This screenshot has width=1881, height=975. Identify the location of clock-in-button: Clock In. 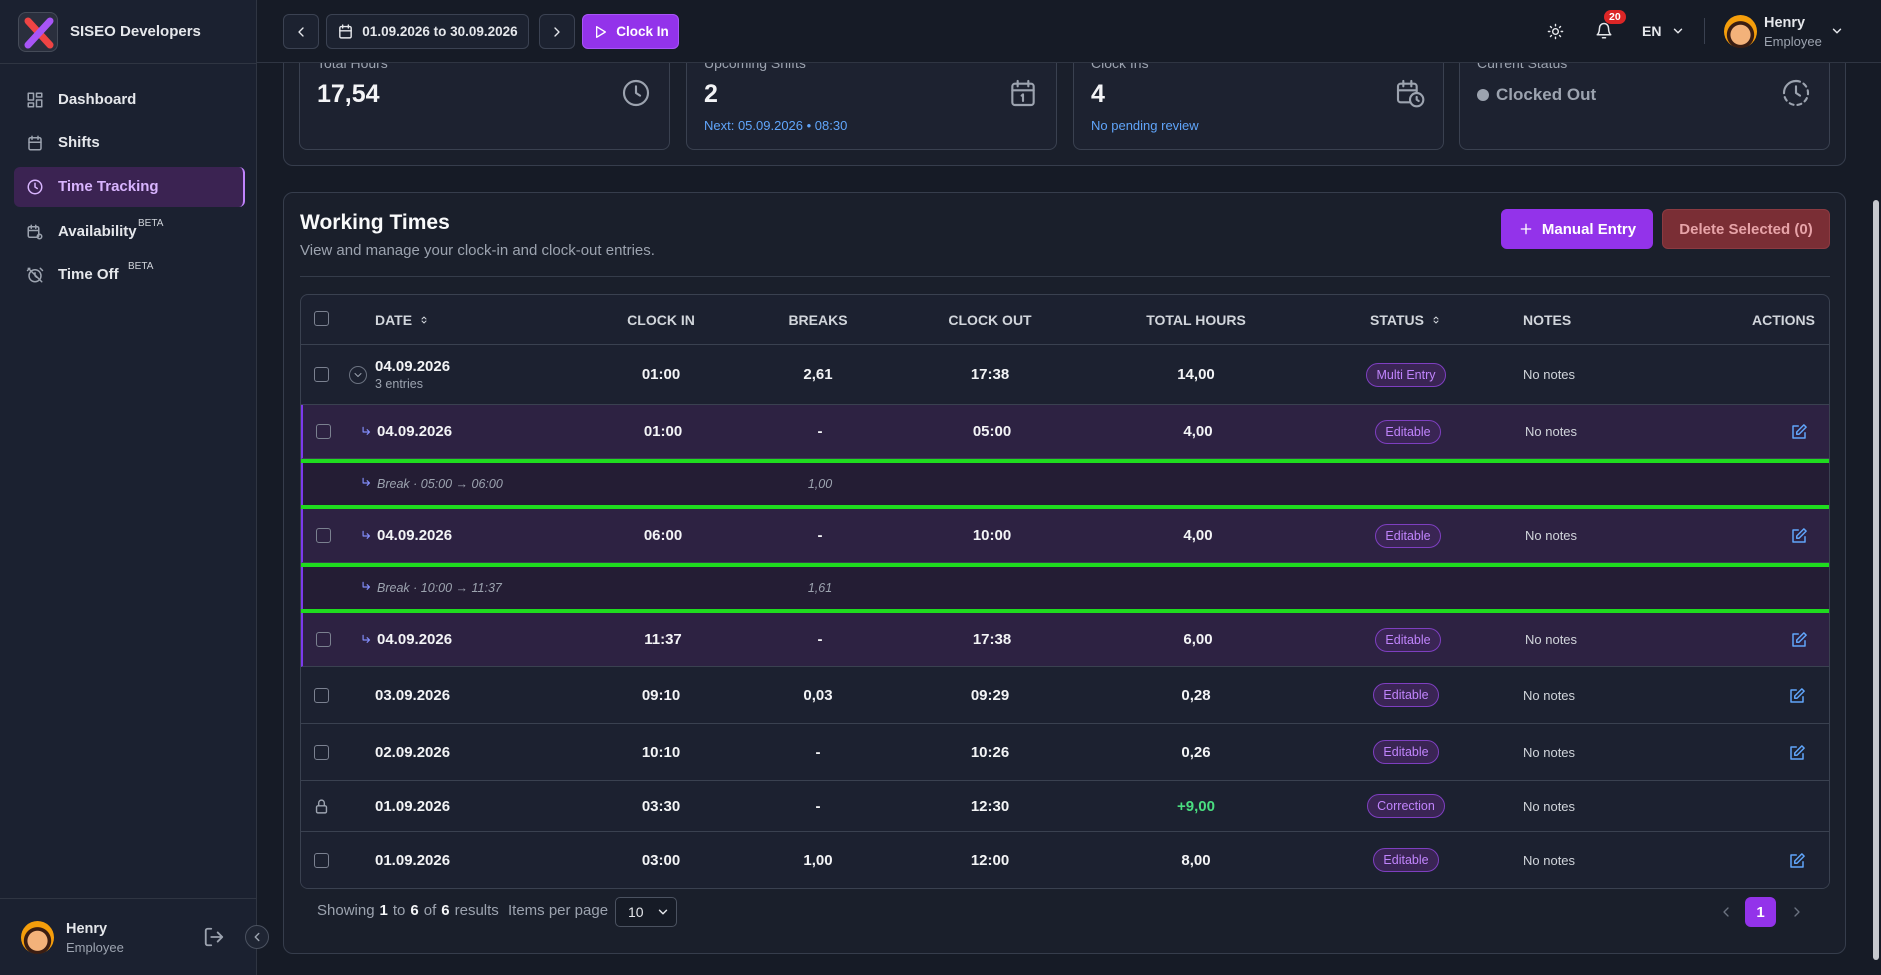
(630, 31).